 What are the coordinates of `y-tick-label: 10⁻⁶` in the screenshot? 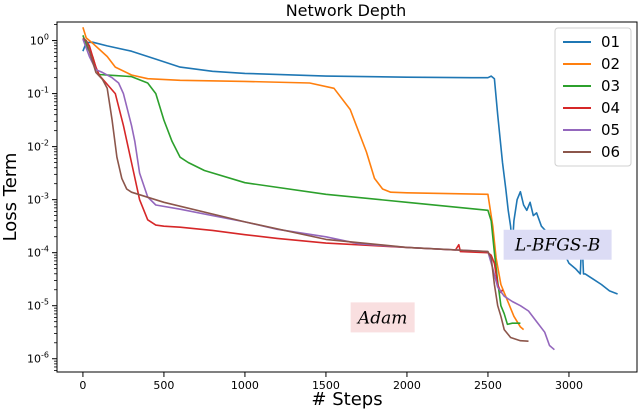 It's located at (38, 358).